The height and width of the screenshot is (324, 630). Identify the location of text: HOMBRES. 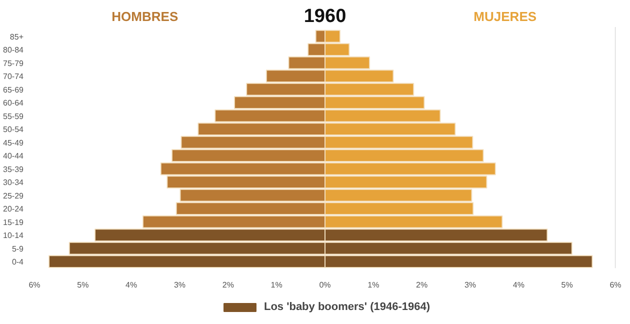
(145, 16).